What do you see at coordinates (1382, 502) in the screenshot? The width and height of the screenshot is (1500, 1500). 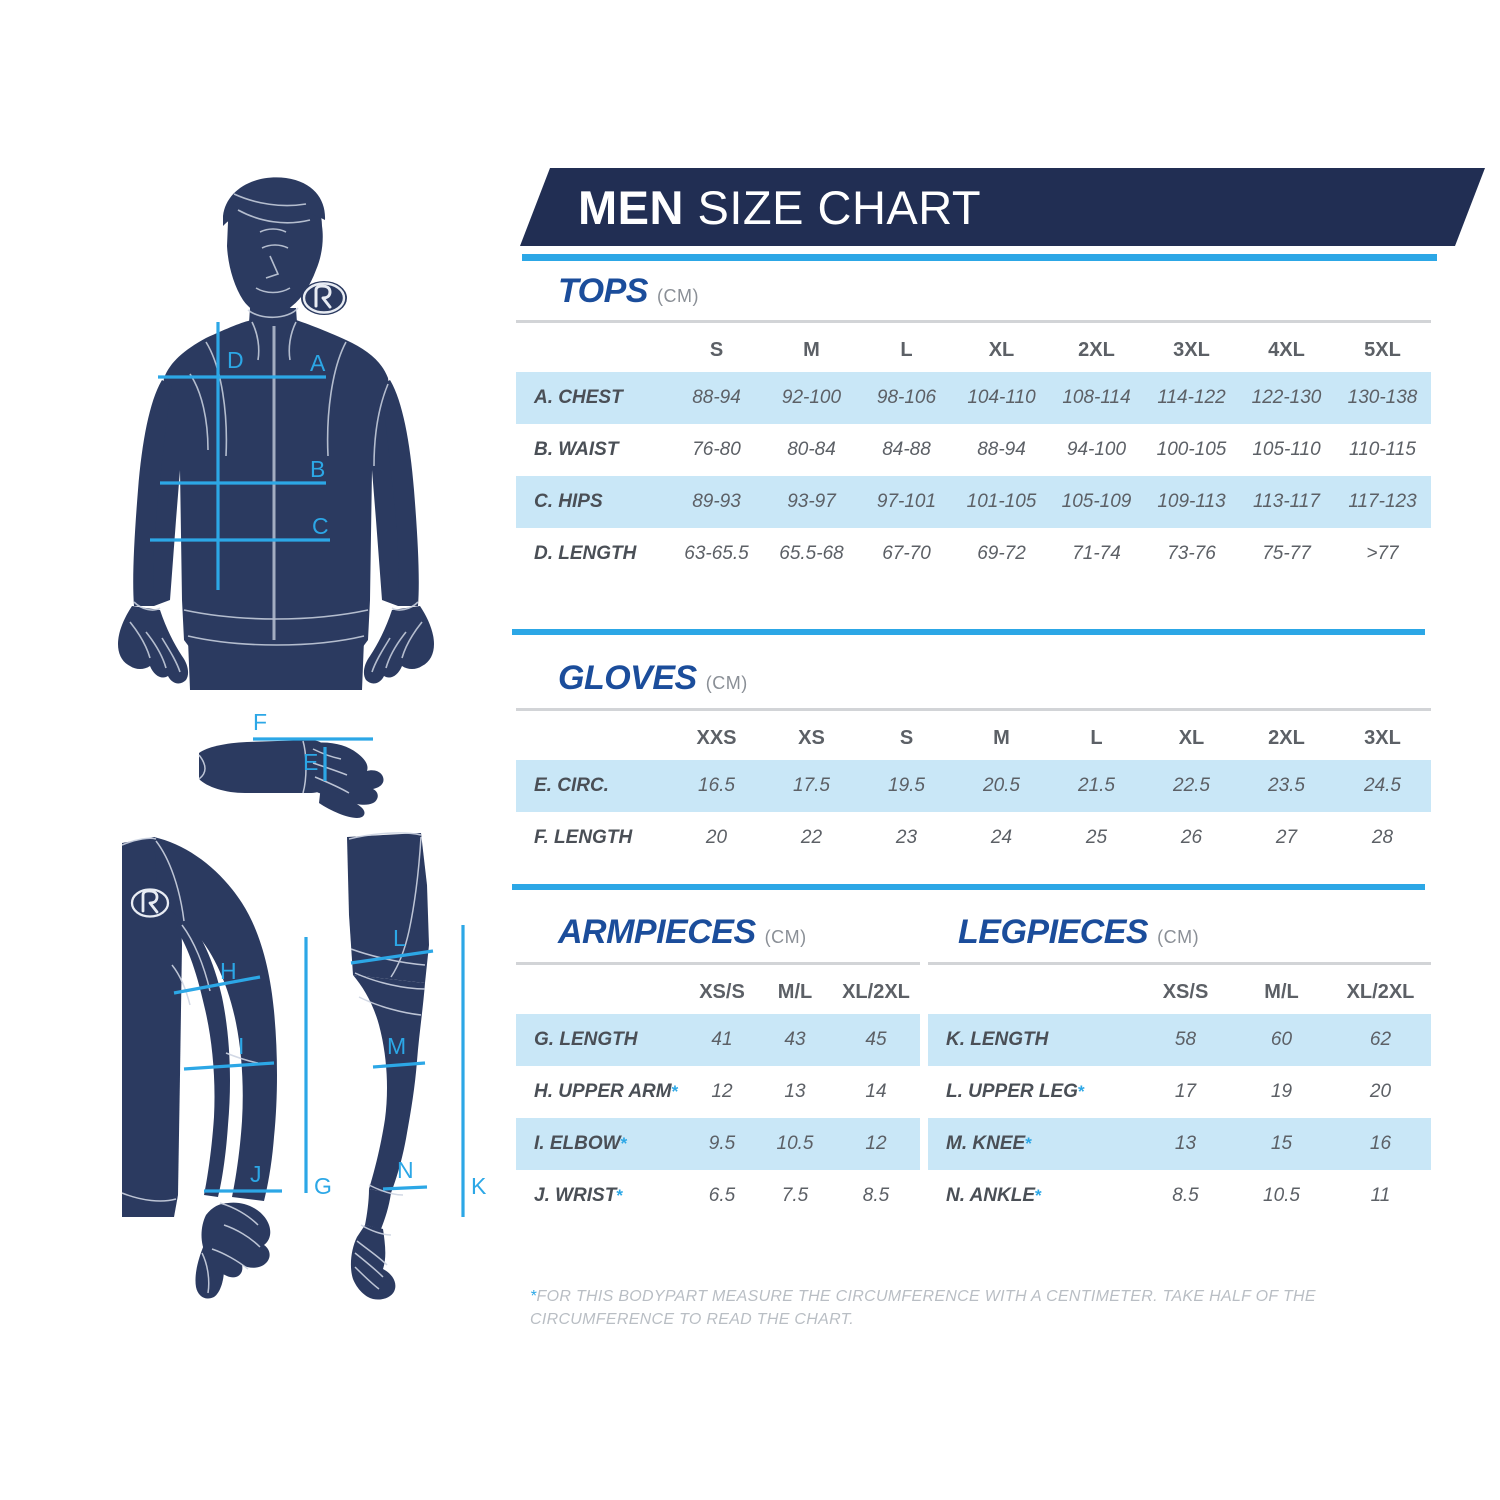 I see `tops-cell: 117-123` at bounding box center [1382, 502].